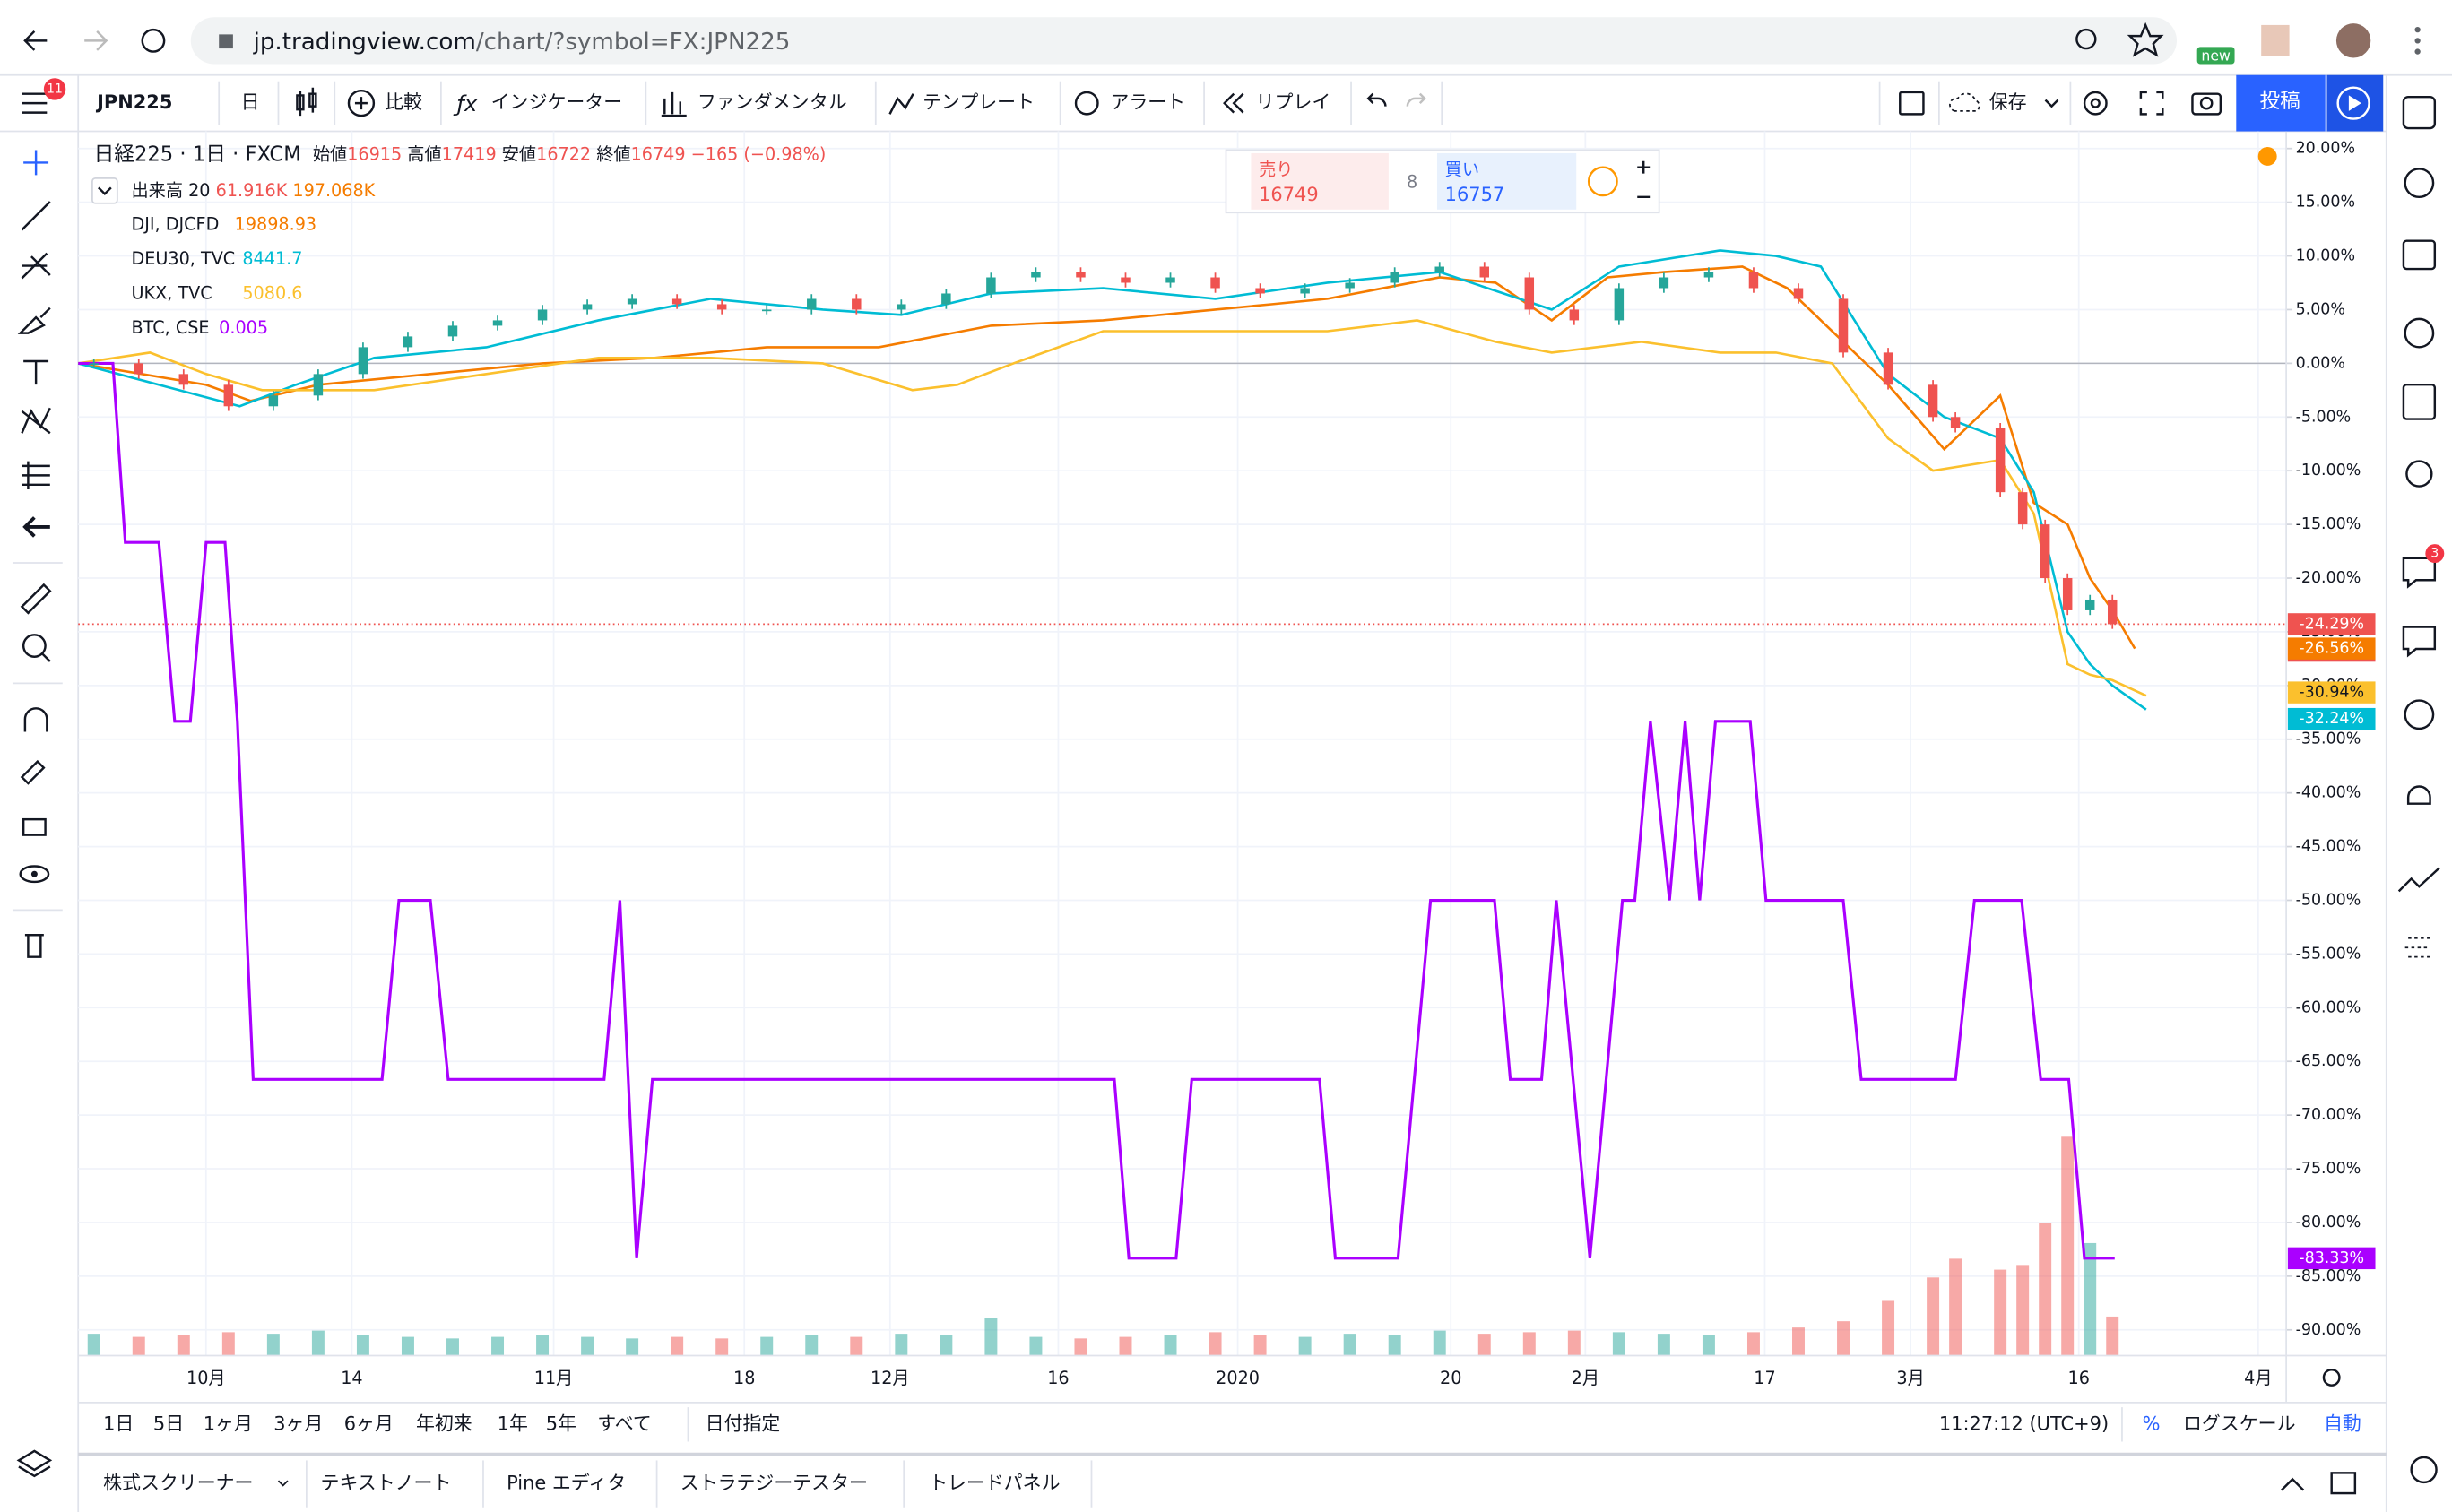 The image size is (2452, 1512). Describe the element at coordinates (2145, 39) in the screenshot. I see `bookmark-star` at that location.